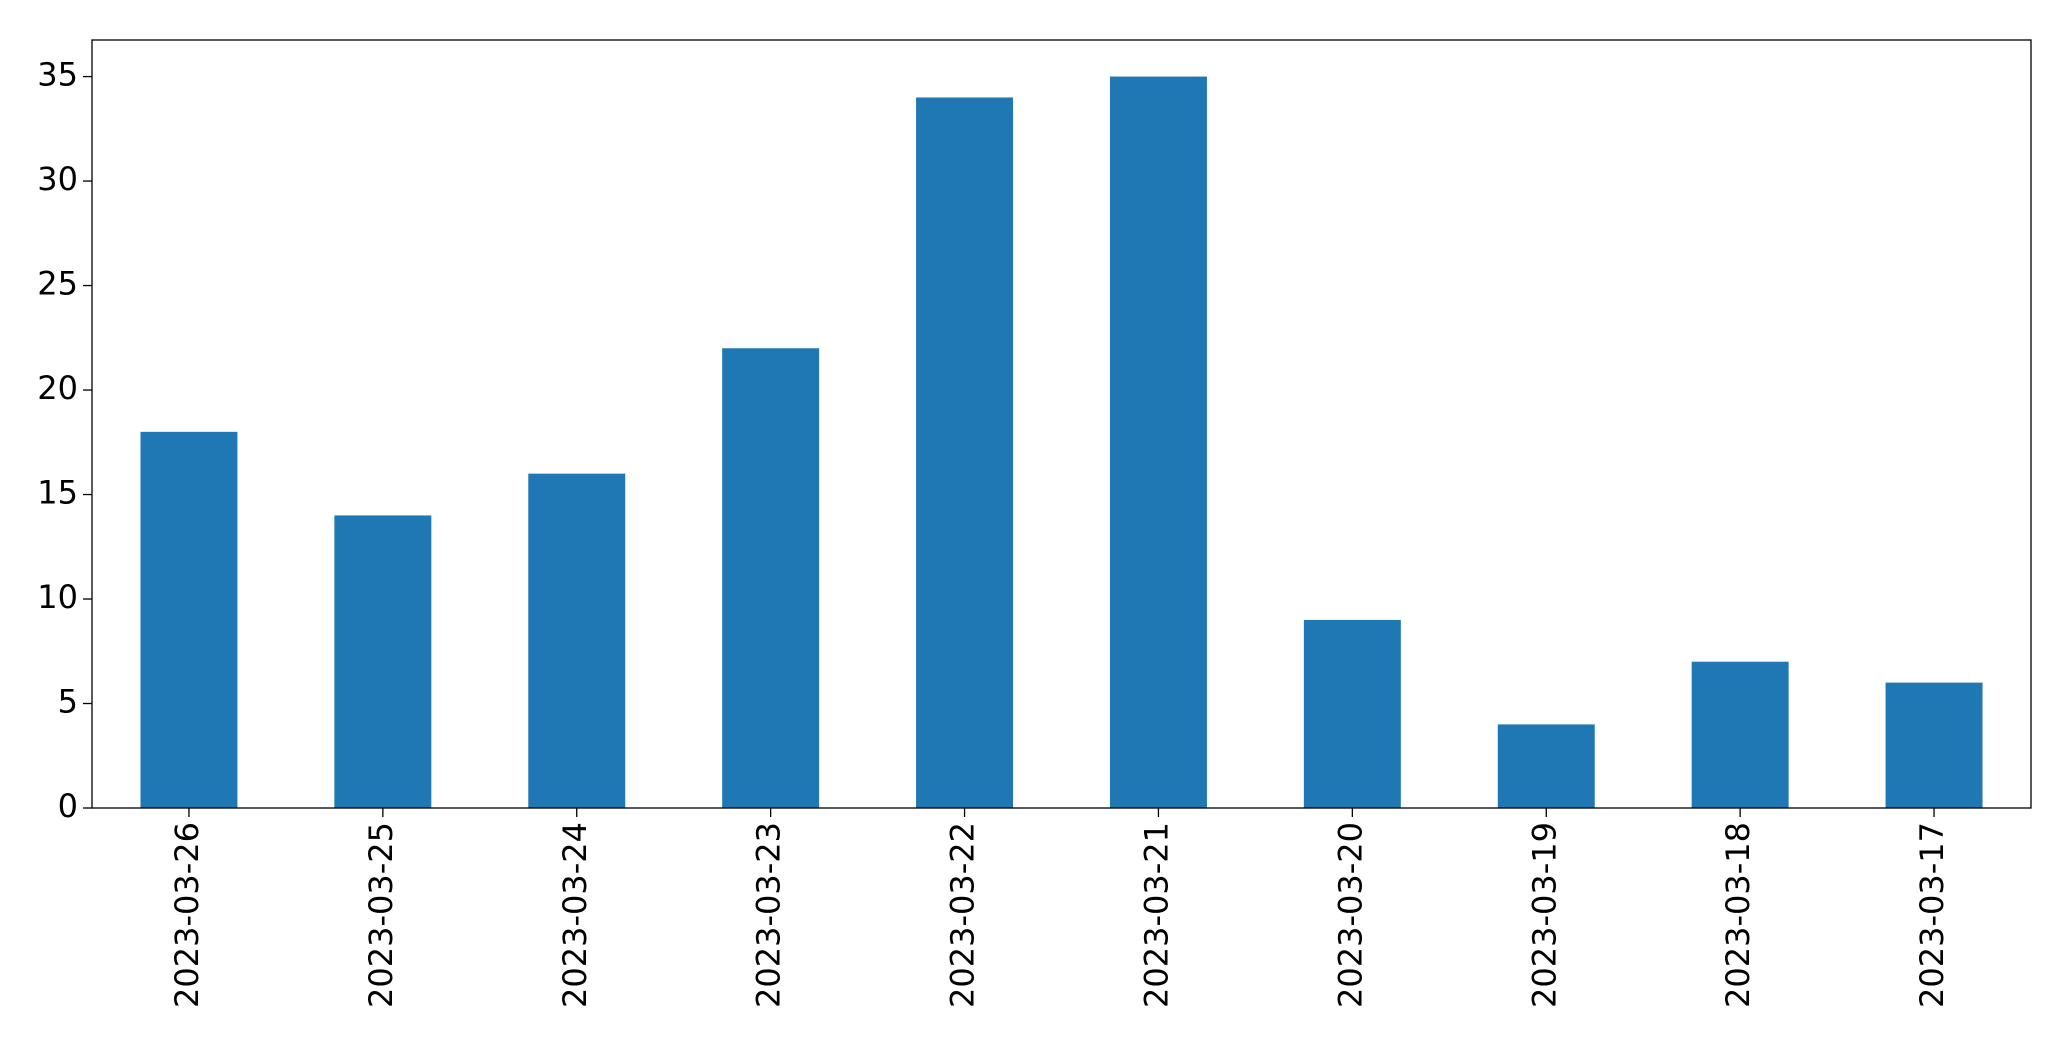 The height and width of the screenshot is (1061, 2071). What do you see at coordinates (1738, 915) in the screenshot?
I see `x-tick-label: 2023-03-18` at bounding box center [1738, 915].